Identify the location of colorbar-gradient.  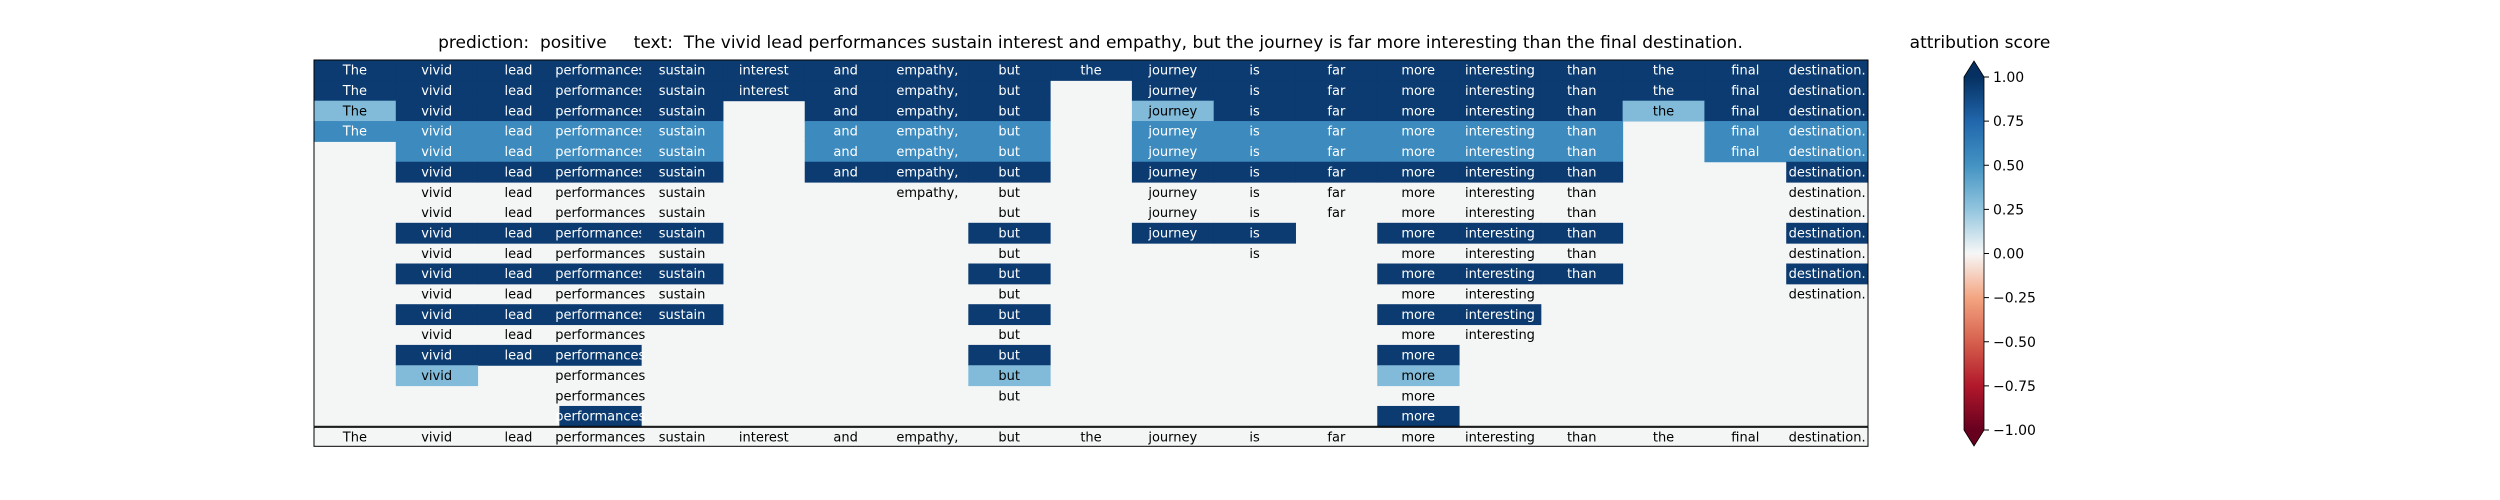
(1974, 253).